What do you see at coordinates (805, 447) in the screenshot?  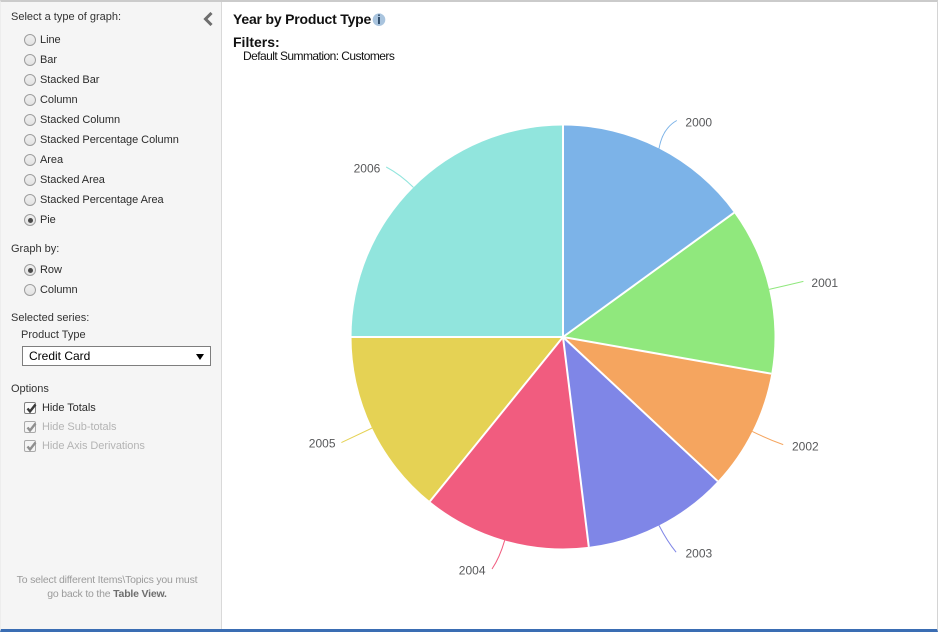 I see `svg-text: 2002` at bounding box center [805, 447].